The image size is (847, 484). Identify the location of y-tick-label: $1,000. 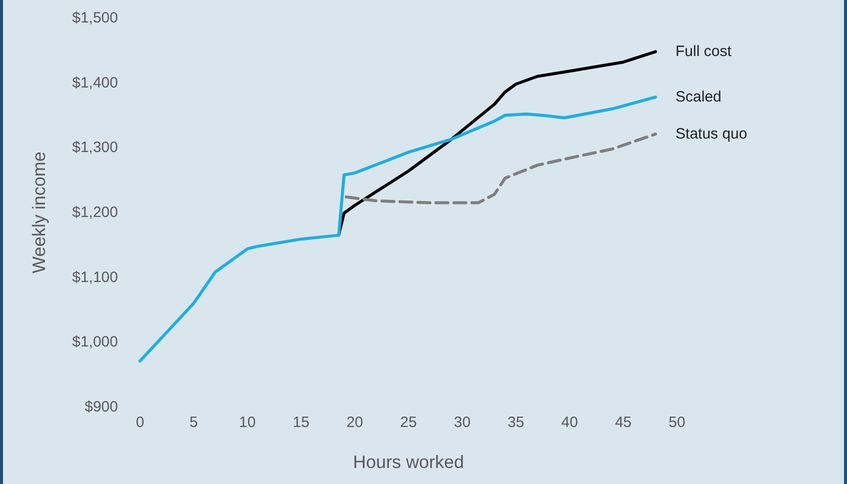
(95, 342).